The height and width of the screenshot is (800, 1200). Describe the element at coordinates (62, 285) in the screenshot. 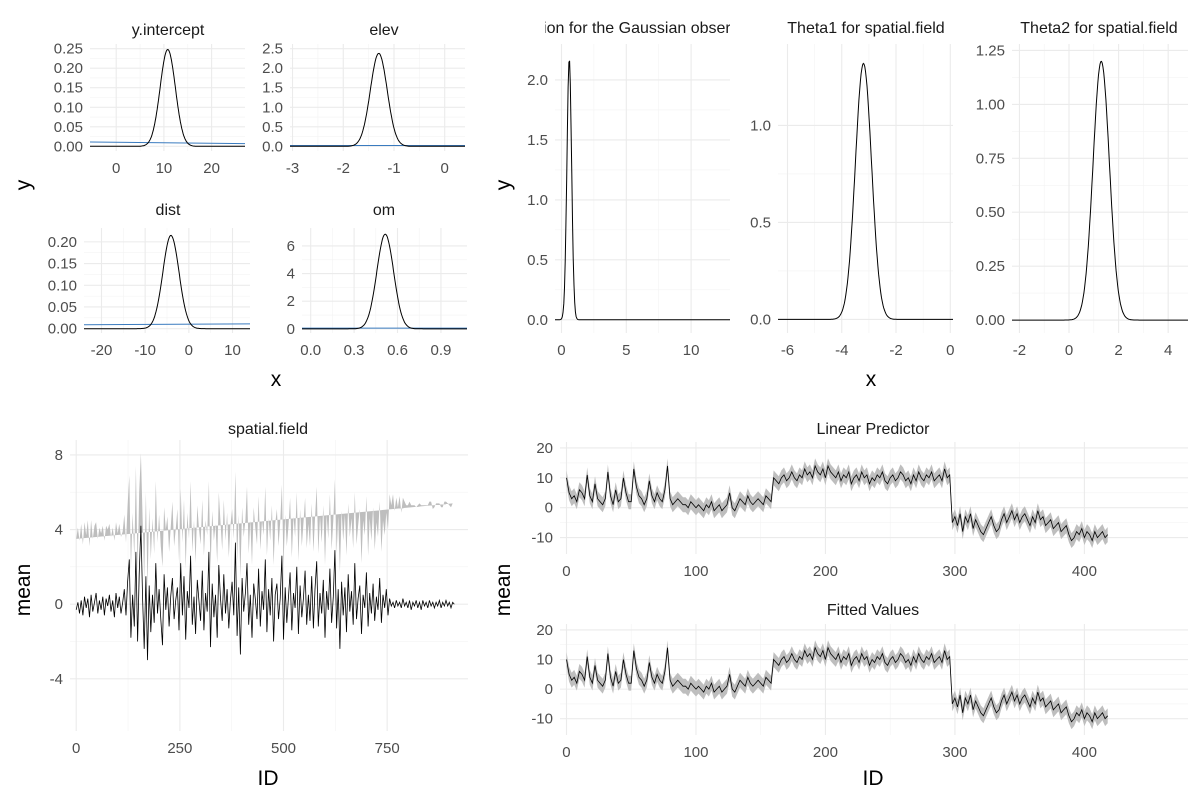

I see `y-tick-label: 0.10` at that location.